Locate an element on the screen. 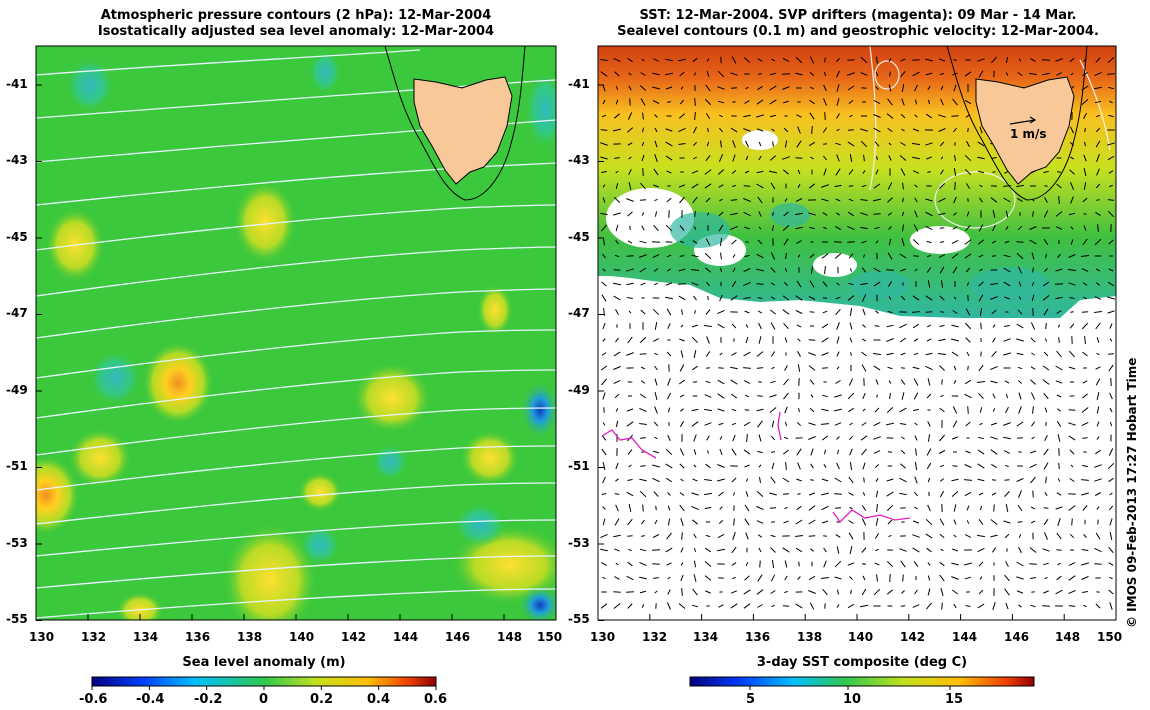  left-y-tick: -51 is located at coordinates (17, 466).